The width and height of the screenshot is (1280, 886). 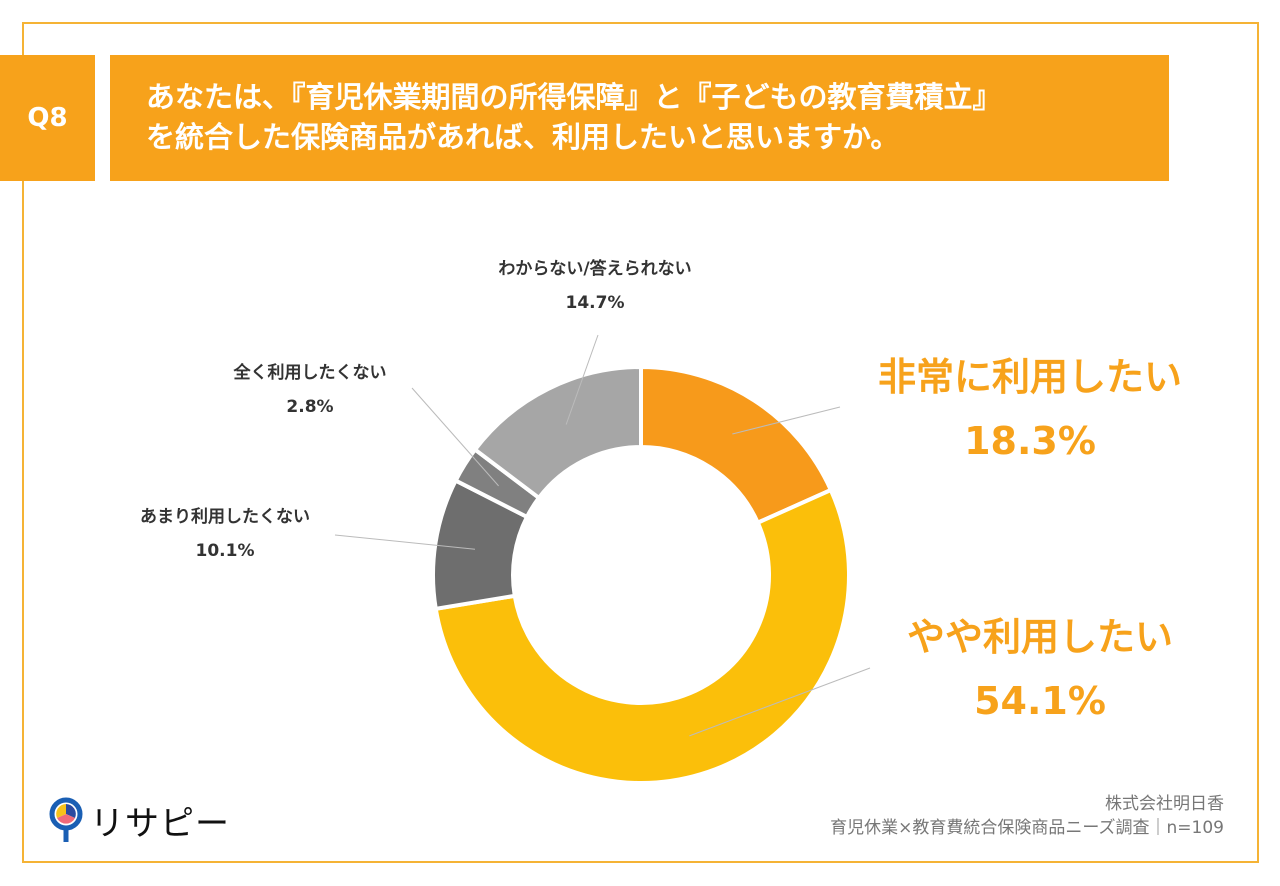 I want to click on category-label: あまり利用したくない, so click(x=225, y=517).